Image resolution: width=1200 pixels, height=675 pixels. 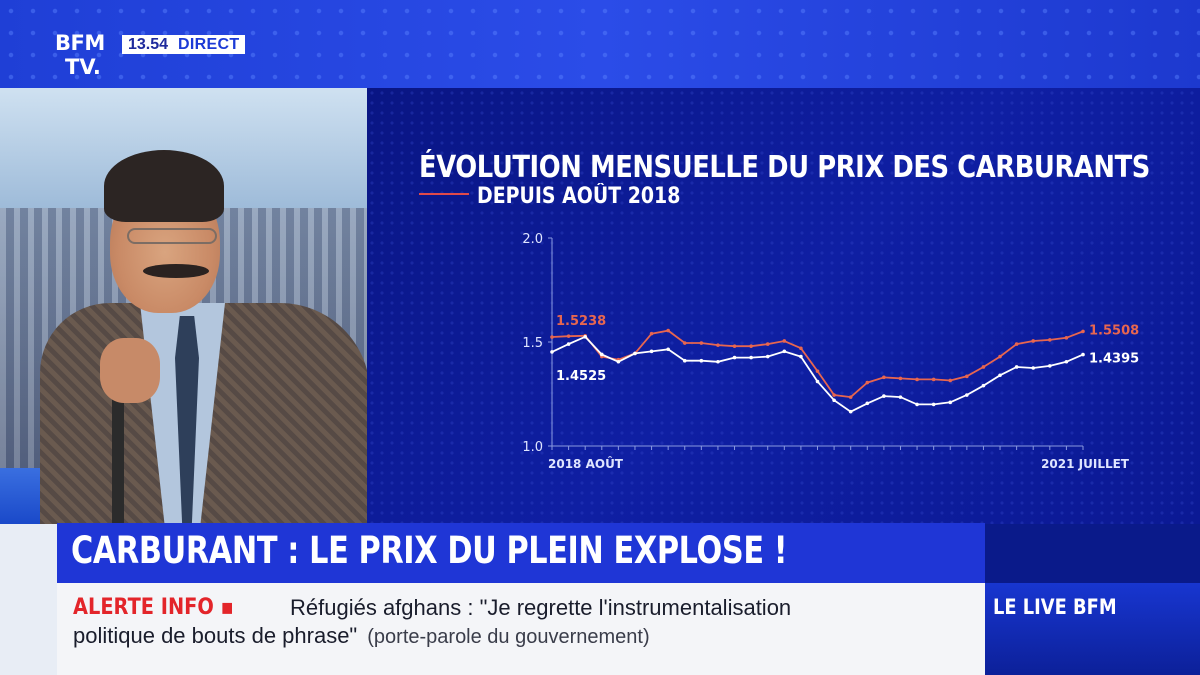 I want to click on x-start-label: 2018 AOÛT, so click(x=586, y=463).